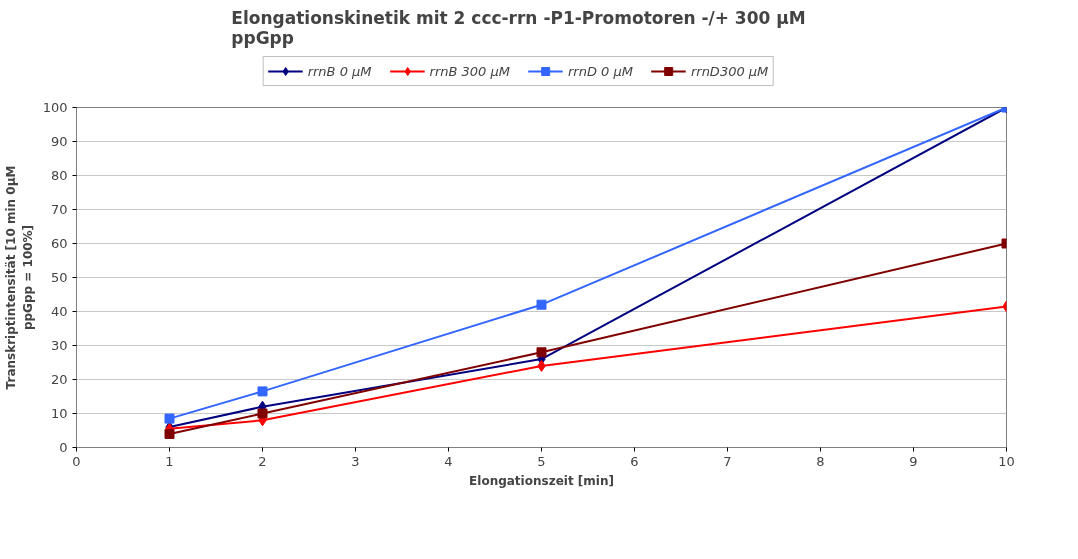 This screenshot has height=559, width=1078. Describe the element at coordinates (729, 71) in the screenshot. I see `legend-label: rrnD300 µM` at that location.